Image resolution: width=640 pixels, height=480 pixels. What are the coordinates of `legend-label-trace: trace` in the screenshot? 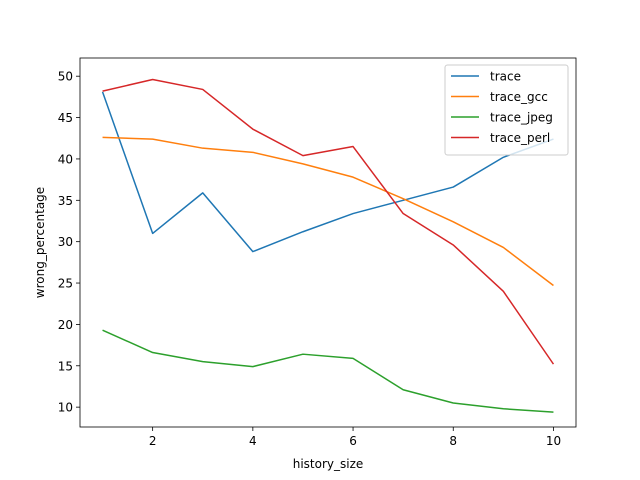 It's located at (505, 77).